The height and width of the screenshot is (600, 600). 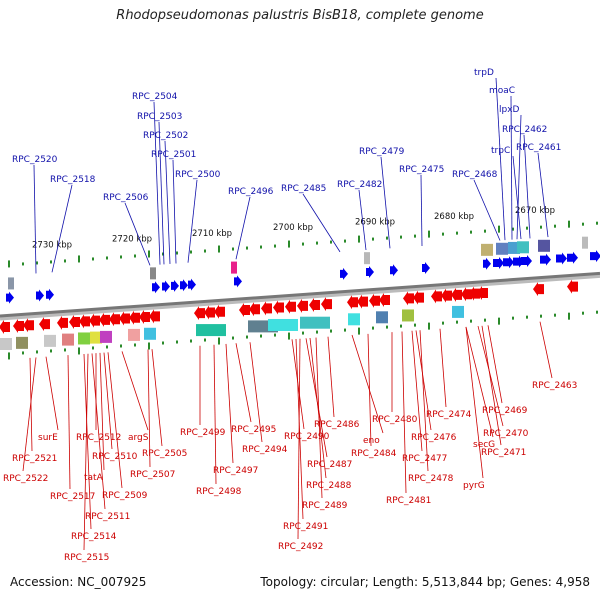 I want to click on reverse-gene-label: secG, so click(x=484, y=445).